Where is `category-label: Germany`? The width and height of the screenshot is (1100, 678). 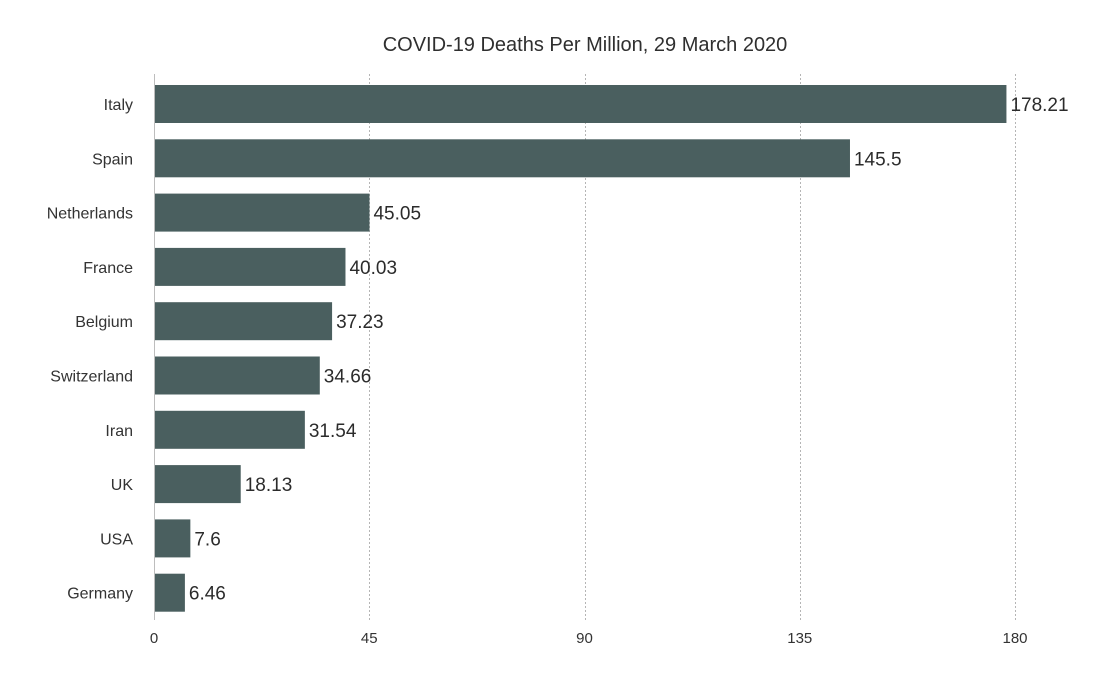 category-label: Germany is located at coordinates (100, 594).